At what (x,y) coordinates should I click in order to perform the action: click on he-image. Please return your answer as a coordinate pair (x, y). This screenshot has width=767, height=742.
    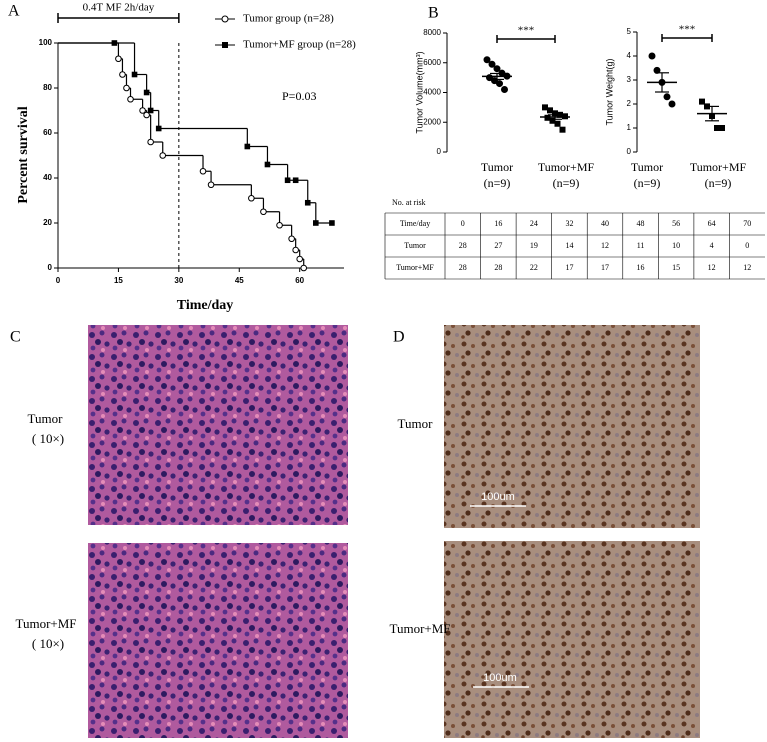
    Looking at the image, I should click on (218, 640).